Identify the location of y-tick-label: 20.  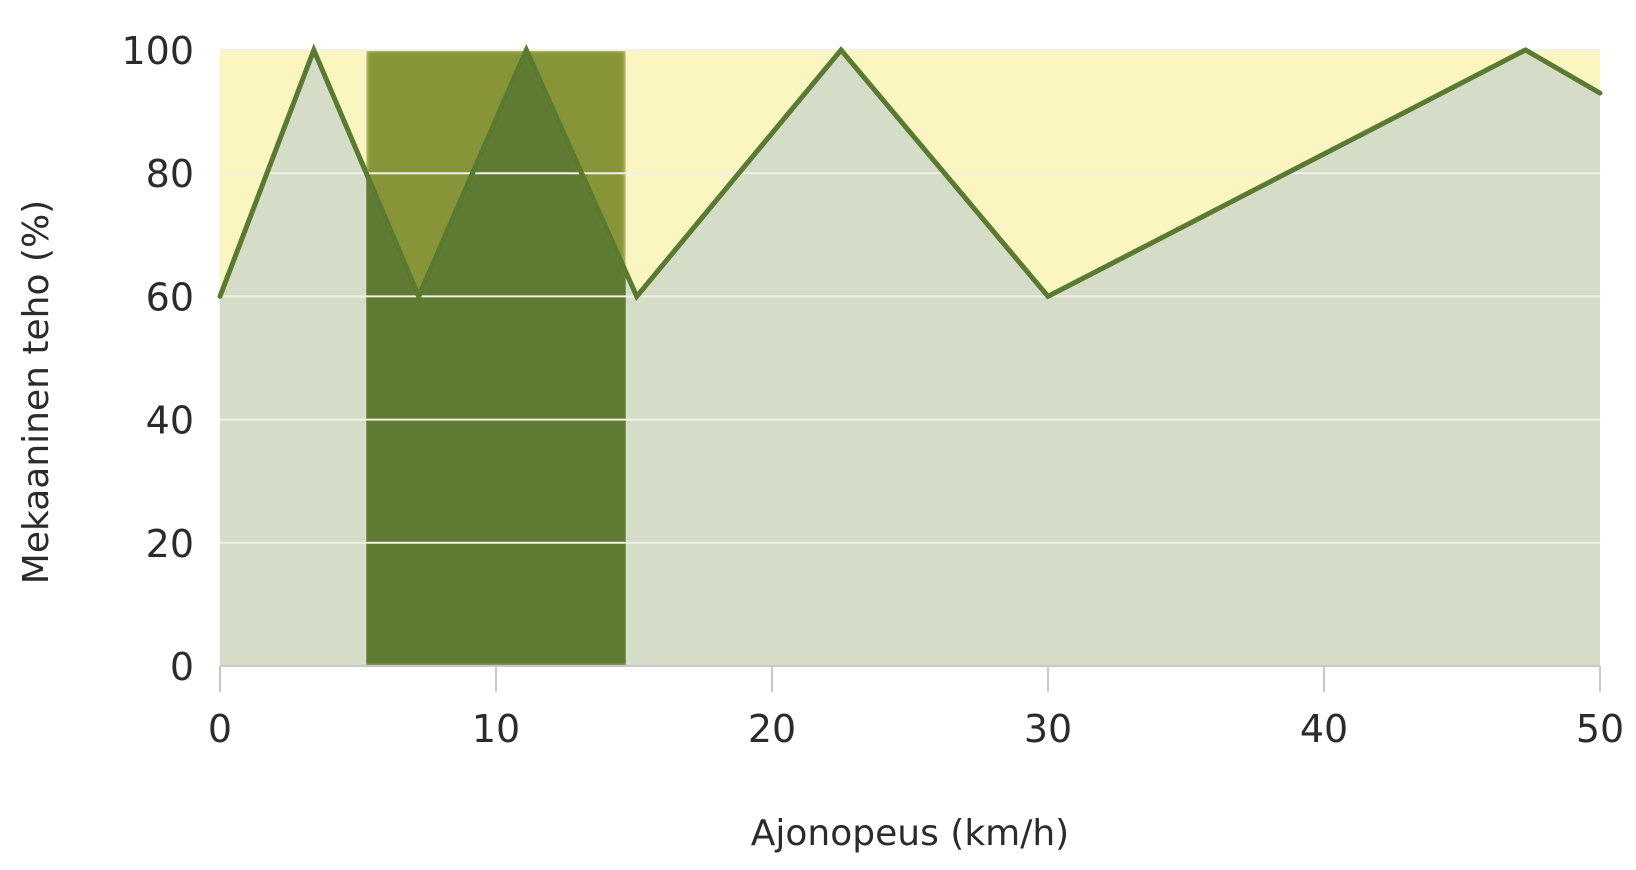
(170, 544).